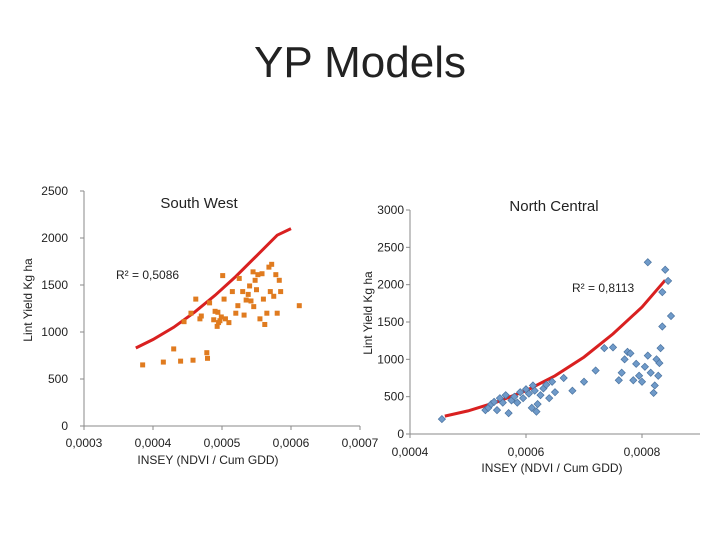 The width and height of the screenshot is (720, 540). Describe the element at coordinates (199, 203) in the screenshot. I see `sw-chart-title: South West` at that location.